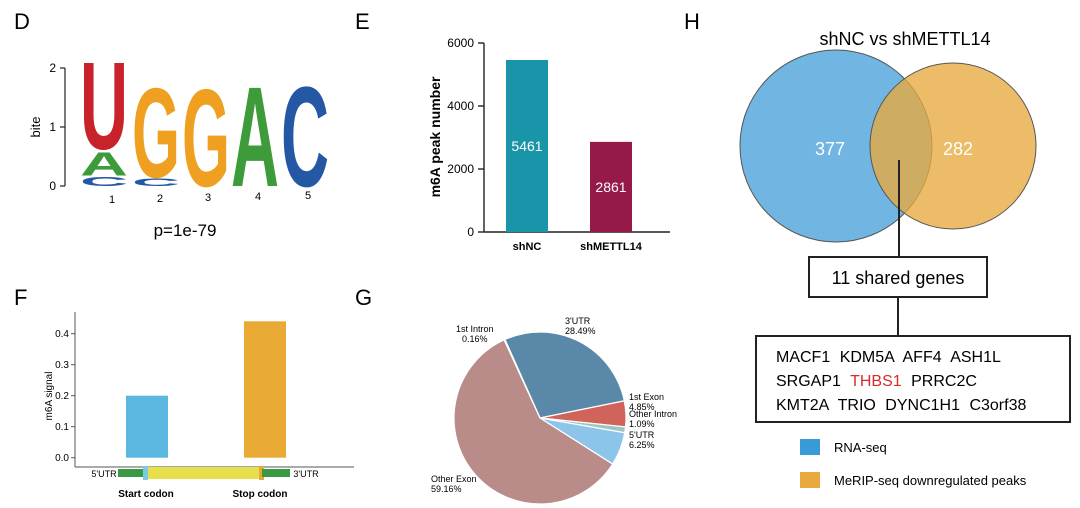 This screenshot has width=1080, height=508. Describe the element at coordinates (944, 381) in the screenshot. I see `gene-name: PRRC2C` at that location.